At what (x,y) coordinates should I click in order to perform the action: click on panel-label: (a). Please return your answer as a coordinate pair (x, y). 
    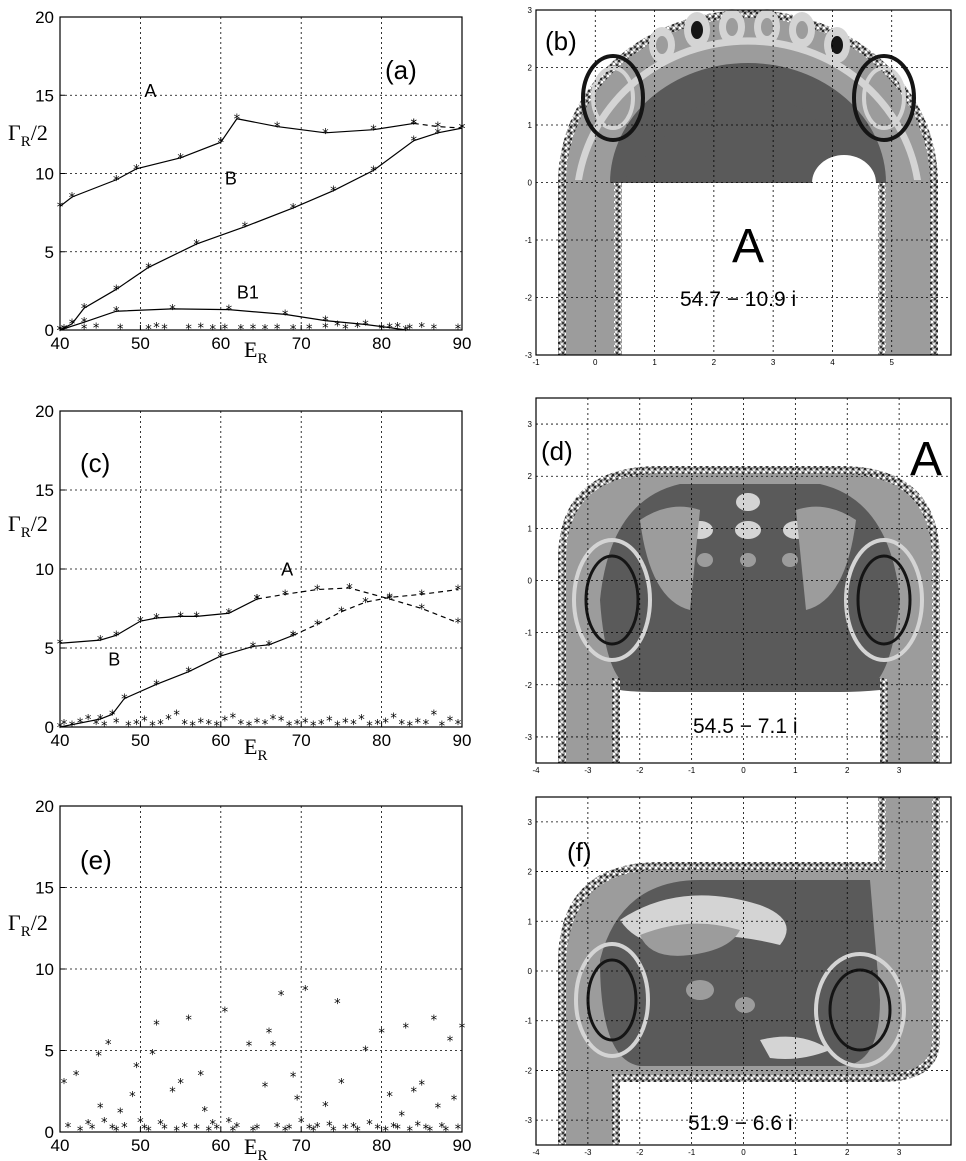
    Looking at the image, I should click on (401, 70).